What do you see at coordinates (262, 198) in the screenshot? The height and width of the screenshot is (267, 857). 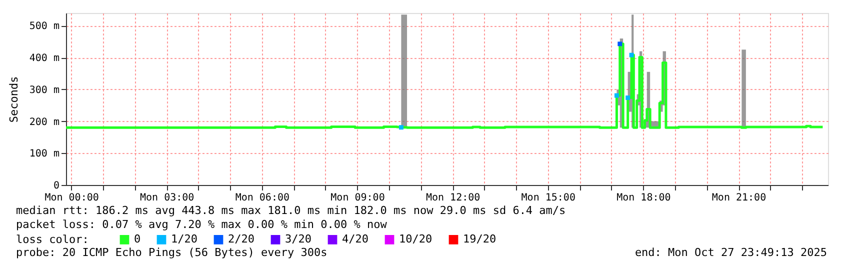 I see `x-tick-label: Mon 06:00` at bounding box center [262, 198].